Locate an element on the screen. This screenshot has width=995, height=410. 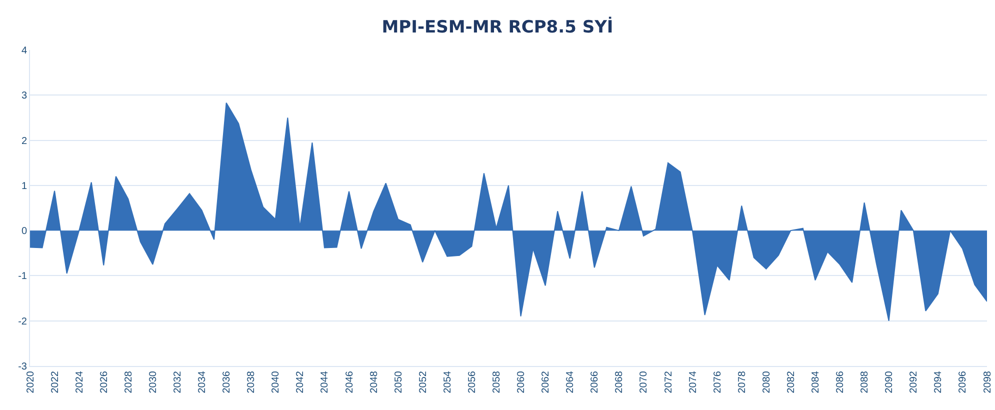
x-tick-label: 2072 is located at coordinates (668, 382).